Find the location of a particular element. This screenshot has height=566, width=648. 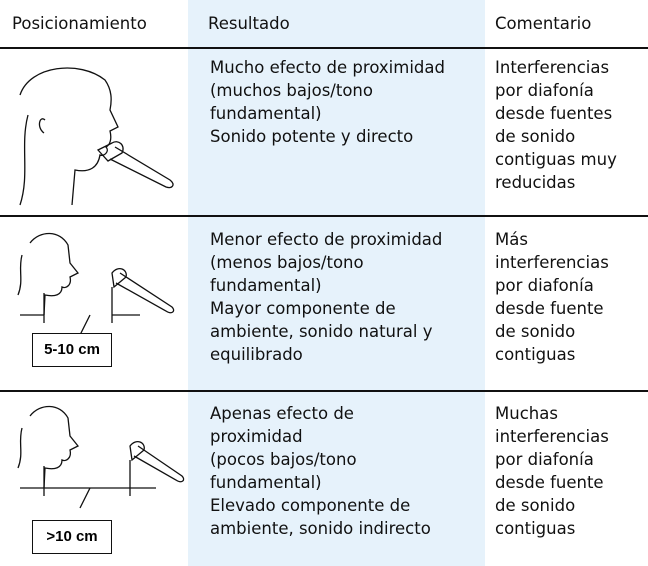

comment-line: Interferencias is located at coordinates (552, 67).